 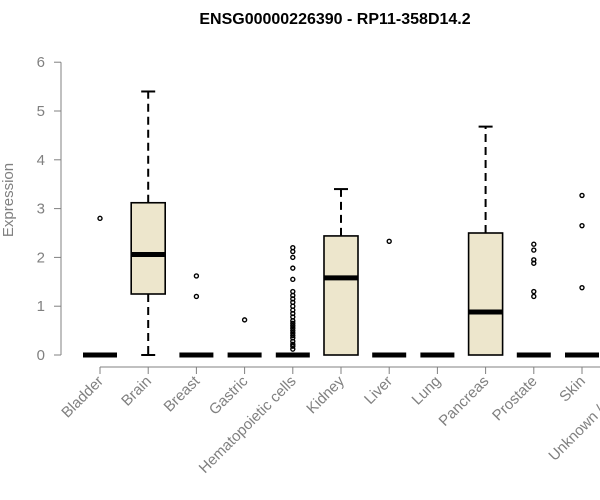 I want to click on y-tick-label: 4, so click(x=41, y=160).